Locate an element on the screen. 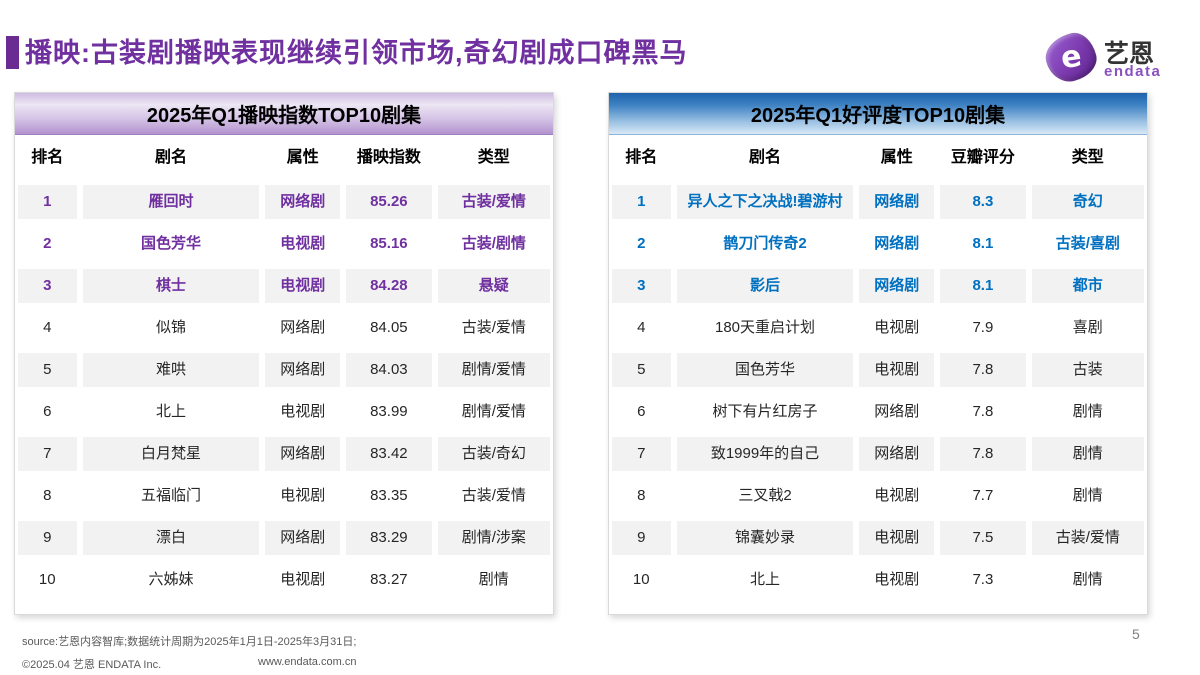 The image size is (1200, 675). column-header: 类型 is located at coordinates (493, 157).